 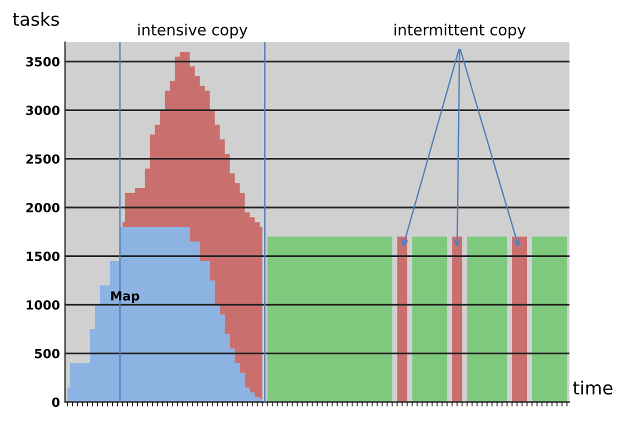 I want to click on y-tick-label: 2000, so click(x=43, y=207).